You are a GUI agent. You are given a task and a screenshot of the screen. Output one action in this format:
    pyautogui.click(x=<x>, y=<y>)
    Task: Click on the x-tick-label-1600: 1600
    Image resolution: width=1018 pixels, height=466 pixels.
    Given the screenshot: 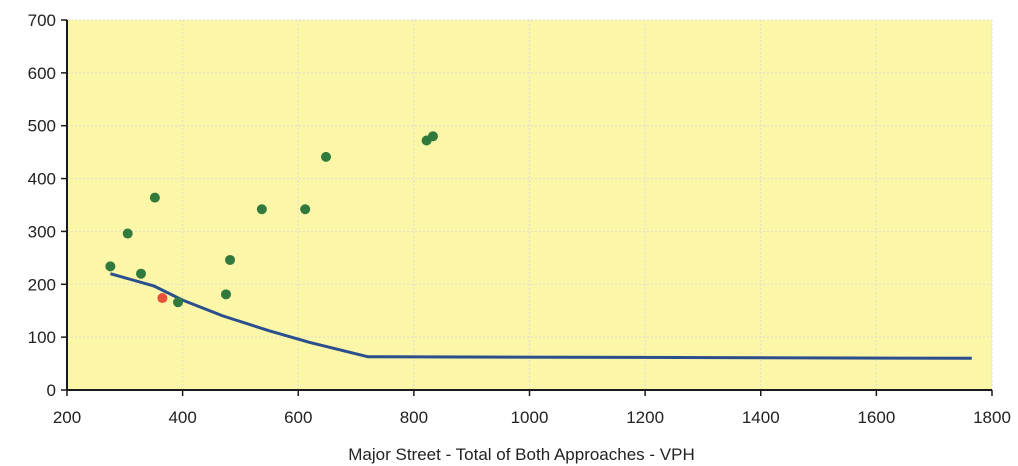 What is the action you would take?
    pyautogui.click(x=876, y=417)
    